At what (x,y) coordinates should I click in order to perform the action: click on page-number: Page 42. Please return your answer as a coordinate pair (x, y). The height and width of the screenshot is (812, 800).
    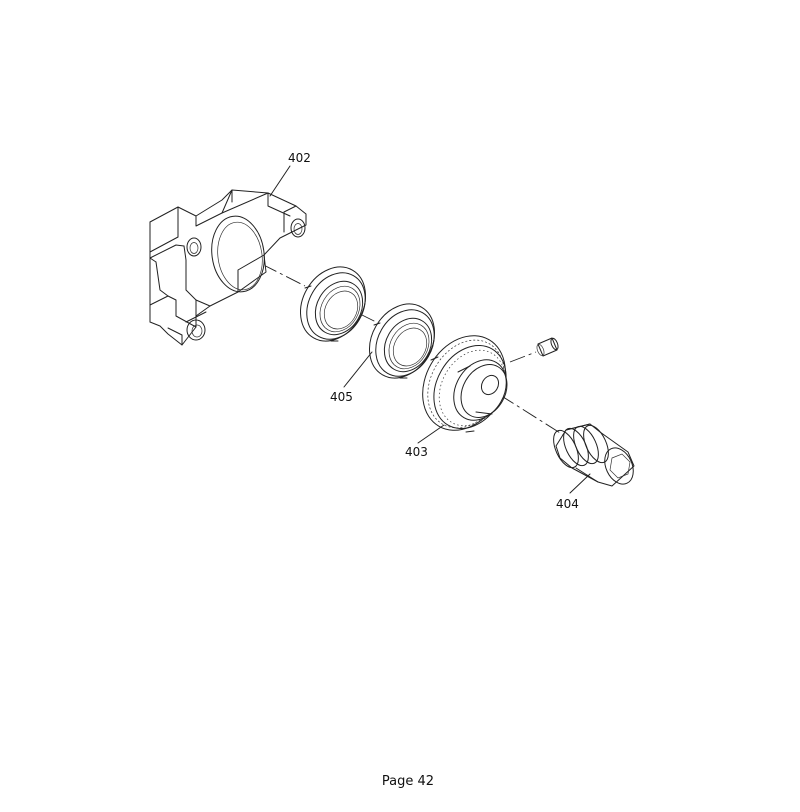
    Looking at the image, I should click on (408, 781).